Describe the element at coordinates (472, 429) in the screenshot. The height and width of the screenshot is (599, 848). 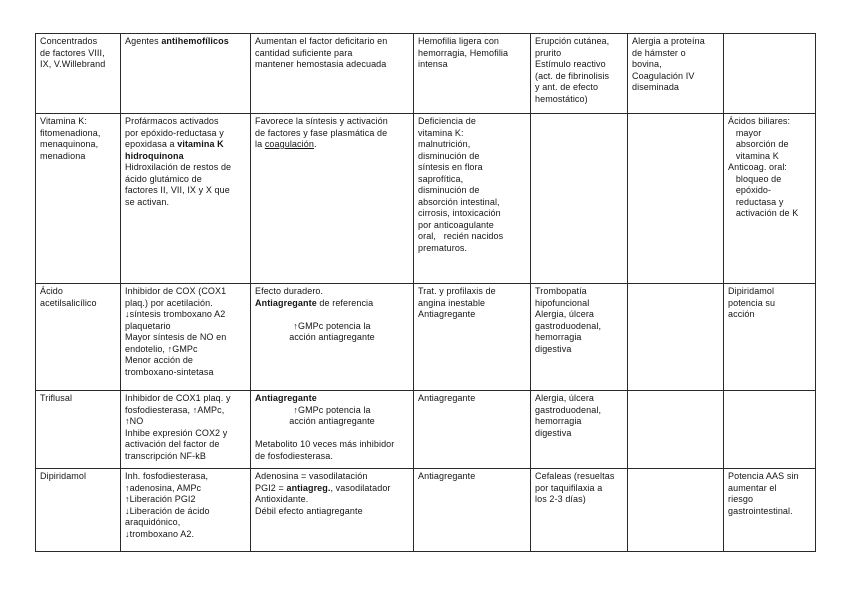
I see `cell-indicaciones-r4: Antiagregante` at that location.